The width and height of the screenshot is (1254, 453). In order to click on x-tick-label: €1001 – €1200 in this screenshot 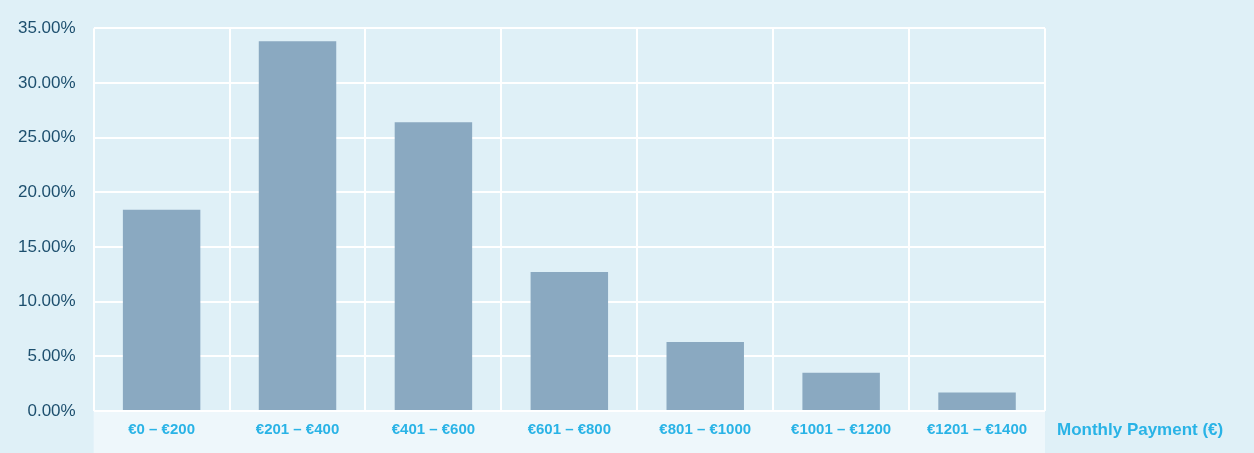, I will do `click(841, 429)`.